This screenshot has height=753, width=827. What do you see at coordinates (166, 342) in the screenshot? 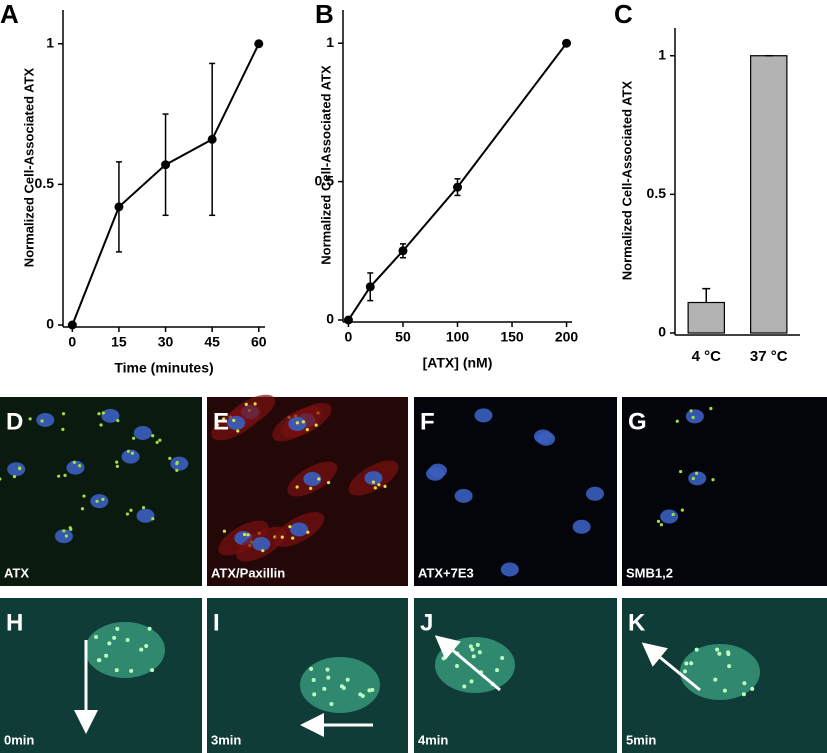
I see `x-tick-label: 30` at bounding box center [166, 342].